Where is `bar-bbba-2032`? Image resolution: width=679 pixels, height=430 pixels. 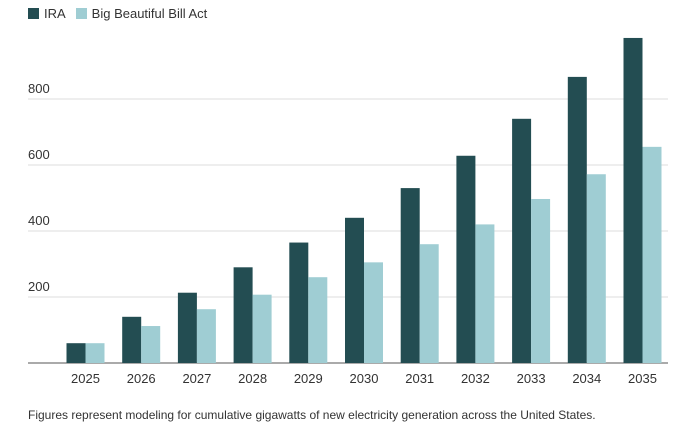 bar-bbba-2032 is located at coordinates (485, 293).